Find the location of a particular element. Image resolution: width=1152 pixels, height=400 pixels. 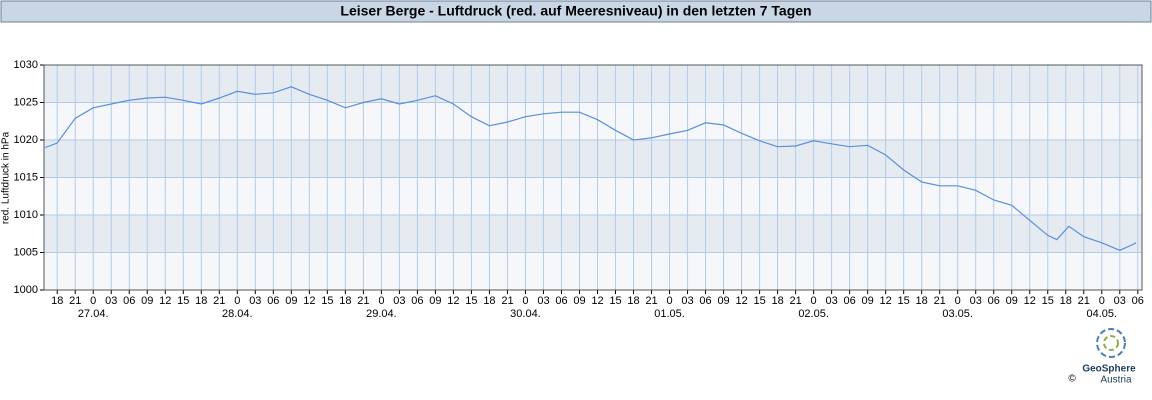

title-bar is located at coordinates (576, 11).